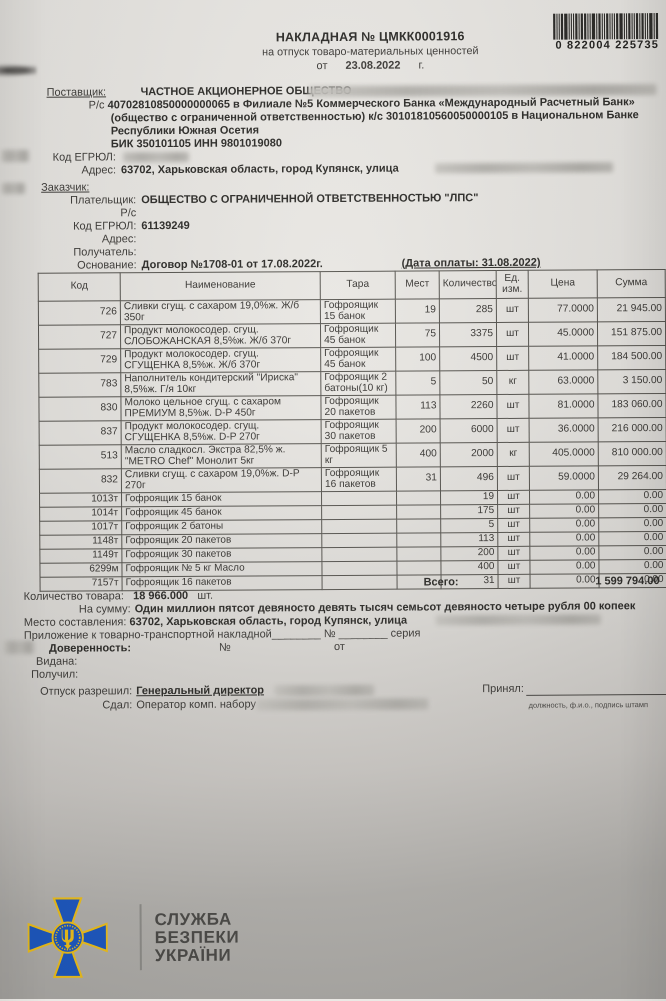  Describe the element at coordinates (117, 705) in the screenshot. I see `handed-label: Сдал:` at that location.